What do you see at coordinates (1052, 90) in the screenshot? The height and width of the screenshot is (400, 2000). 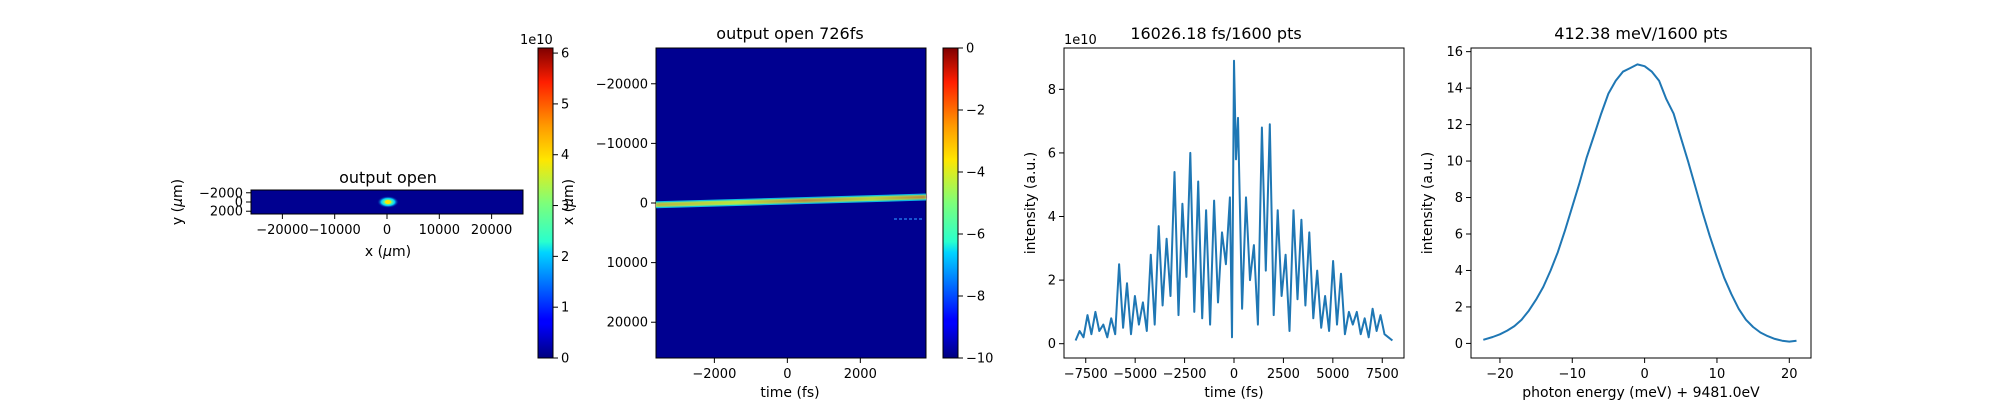 I see `panel3-y-tick-label: 8` at bounding box center [1052, 90].